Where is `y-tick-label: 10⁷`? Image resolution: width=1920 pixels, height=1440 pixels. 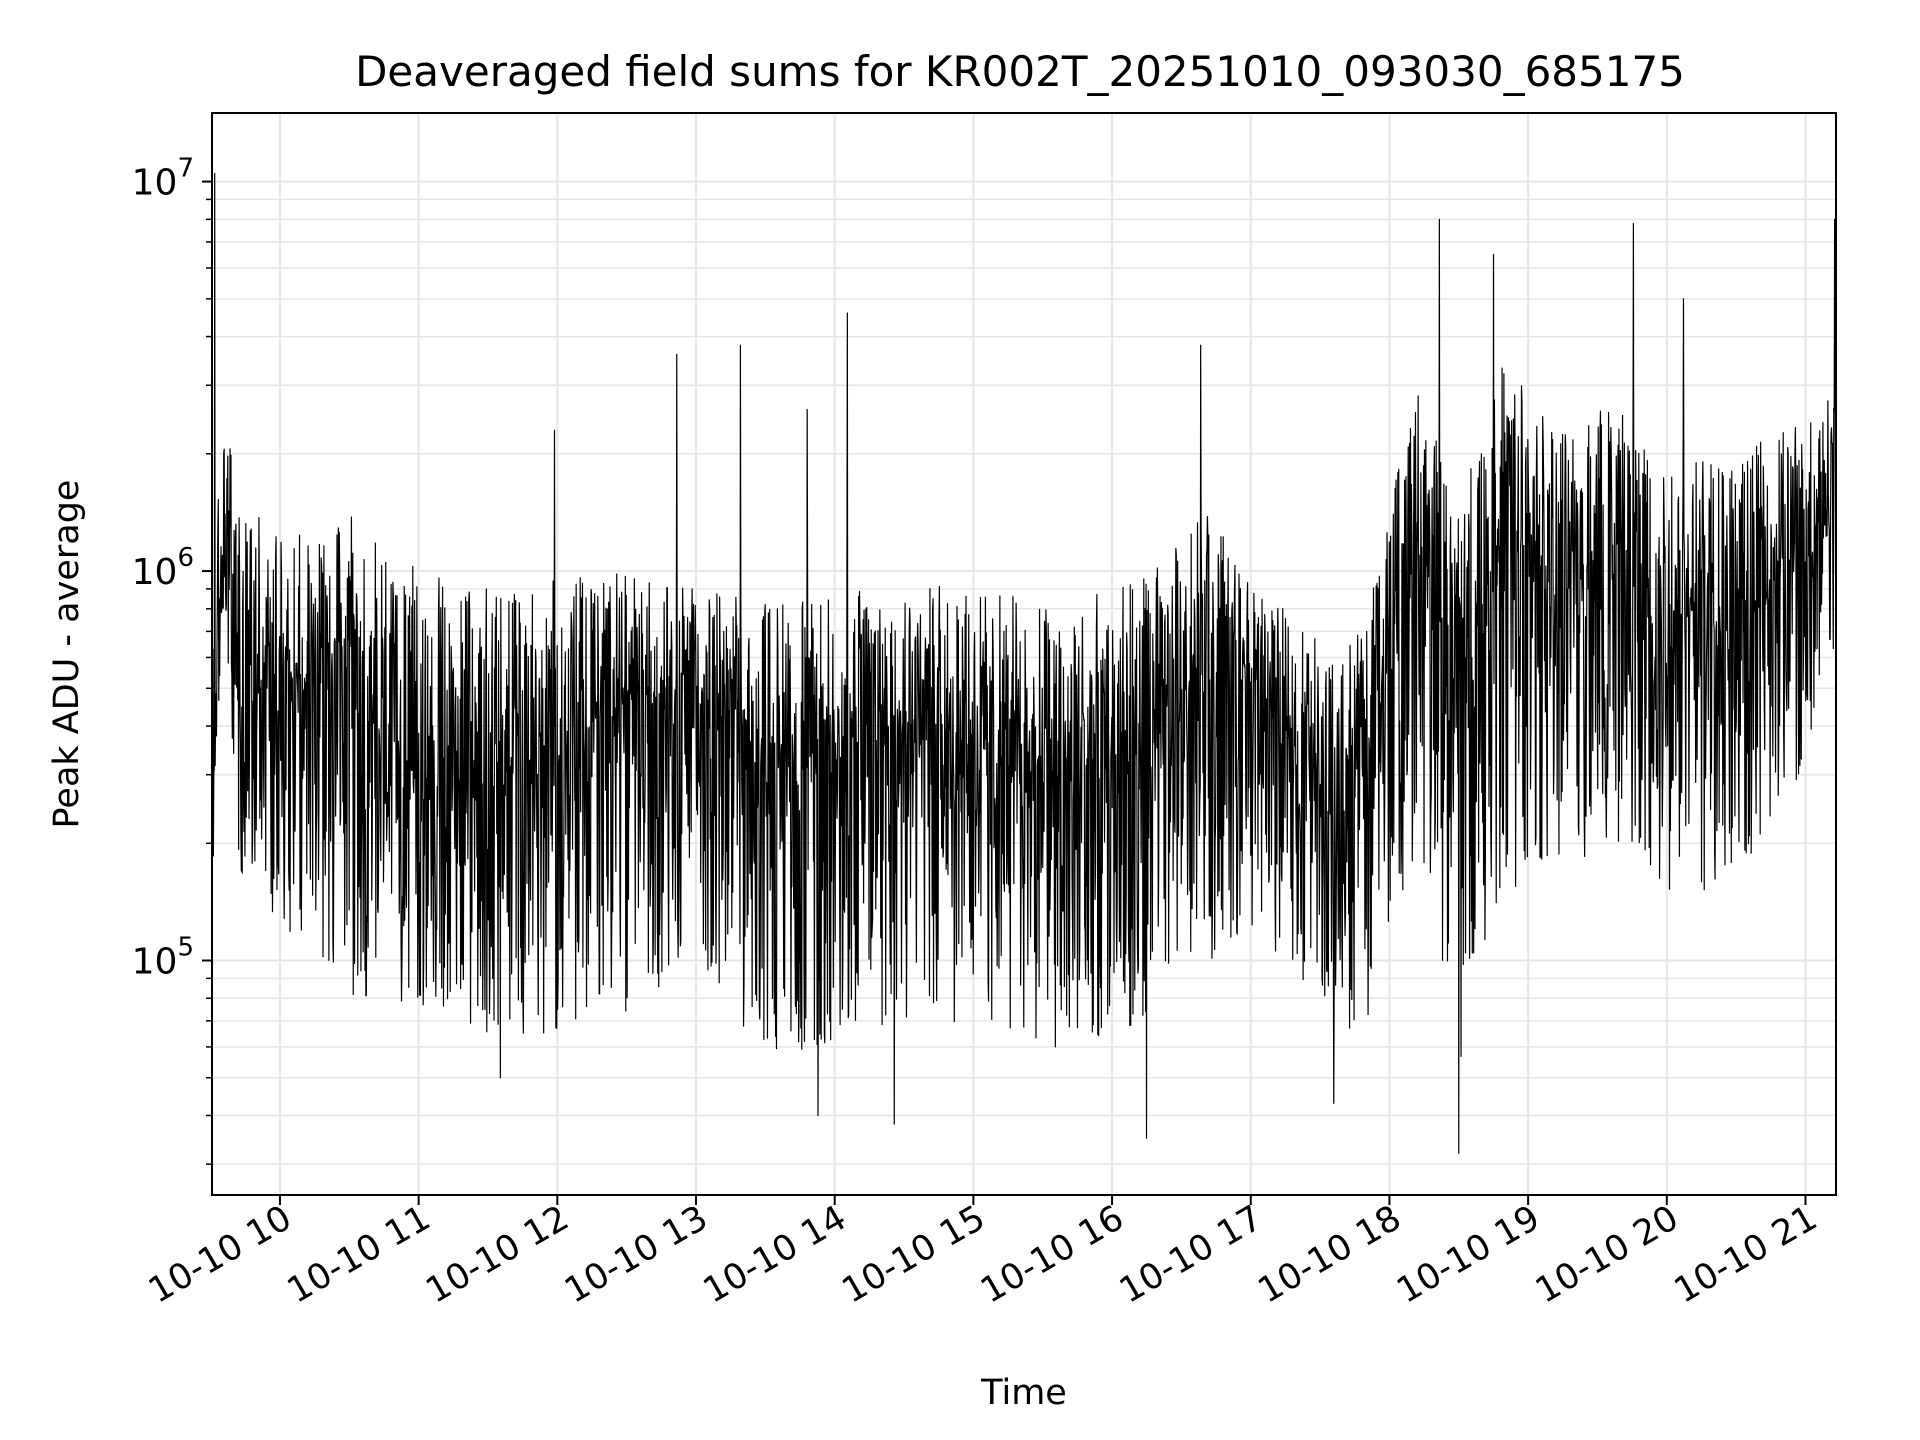 y-tick-label: 10⁷ is located at coordinates (163, 179).